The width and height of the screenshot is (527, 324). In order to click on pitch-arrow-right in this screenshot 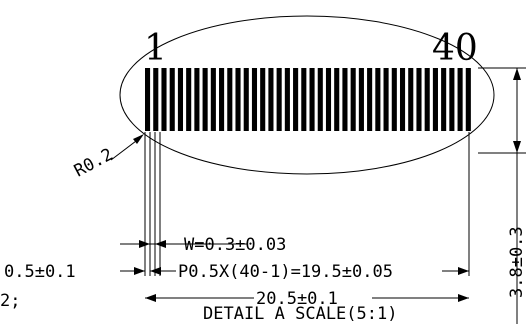, I will do `click(463, 271)`.